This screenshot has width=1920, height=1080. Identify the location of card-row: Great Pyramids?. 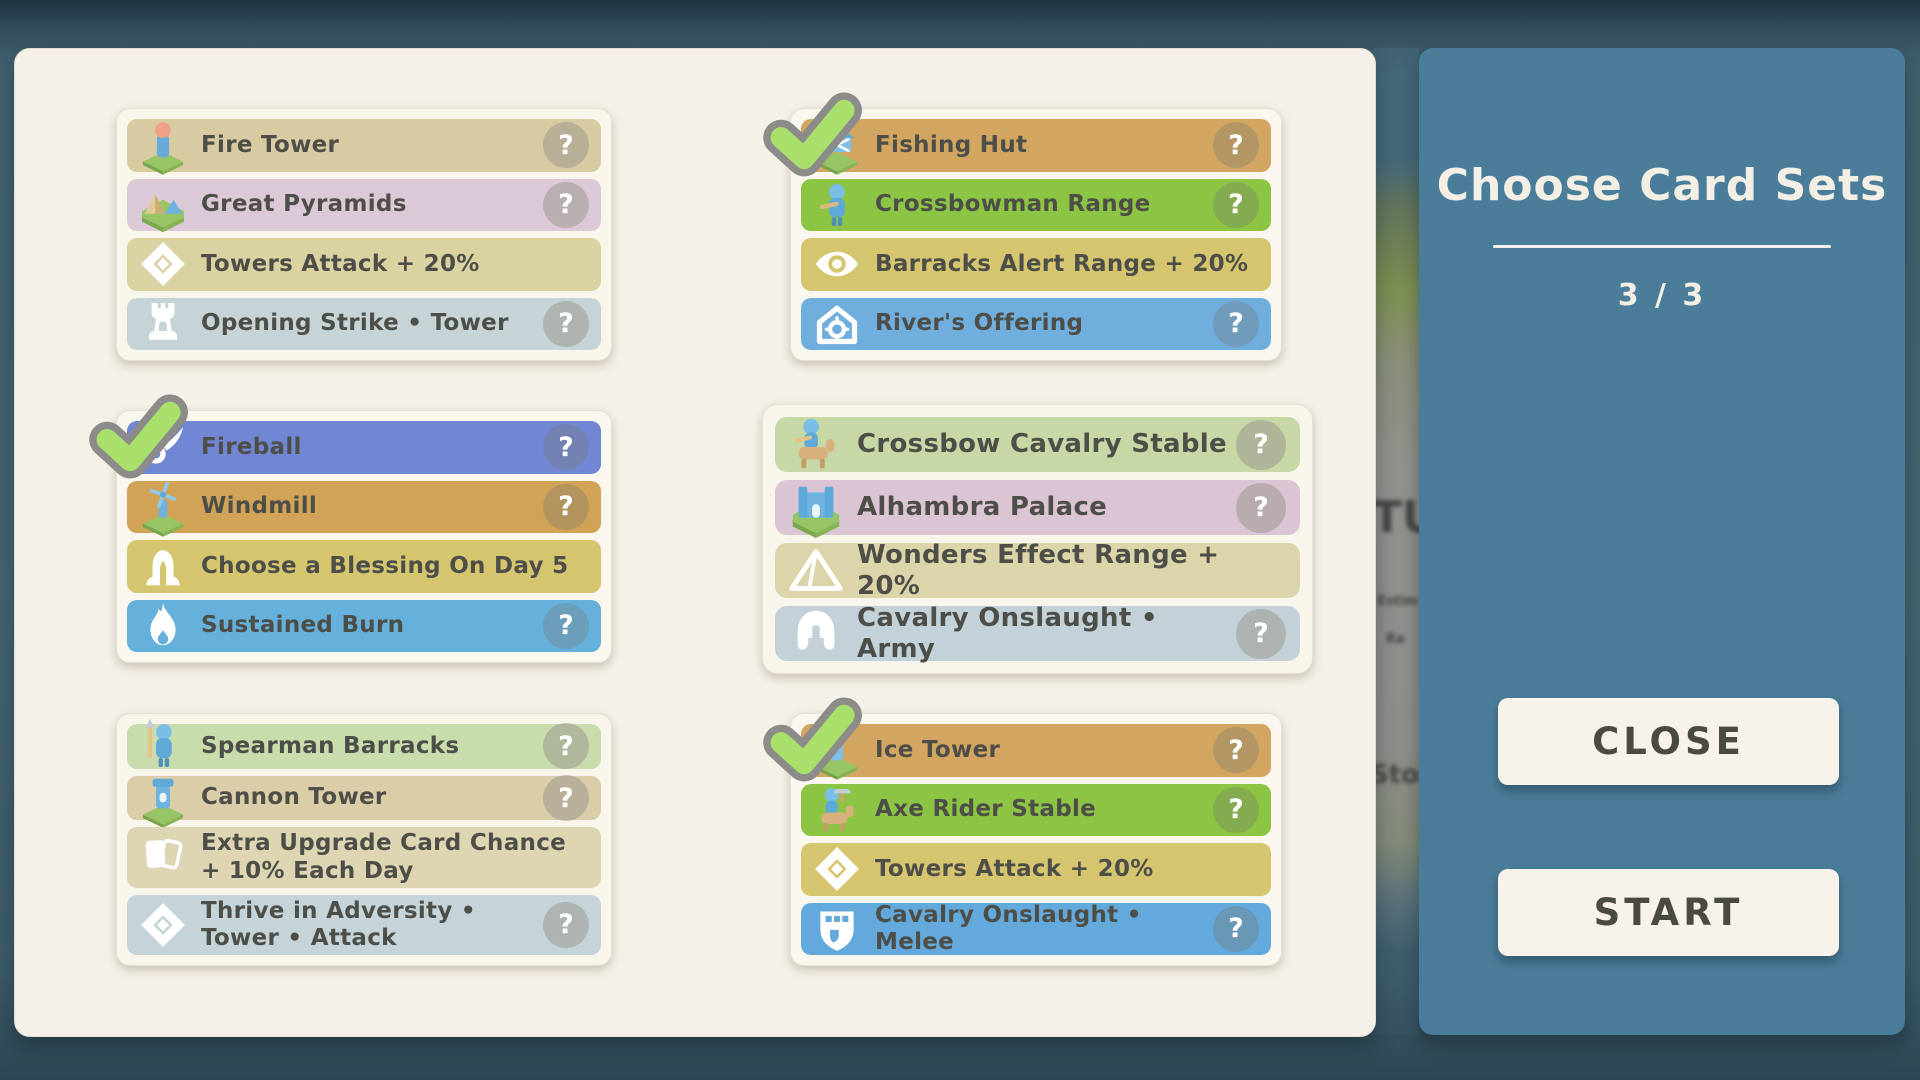
(364, 205).